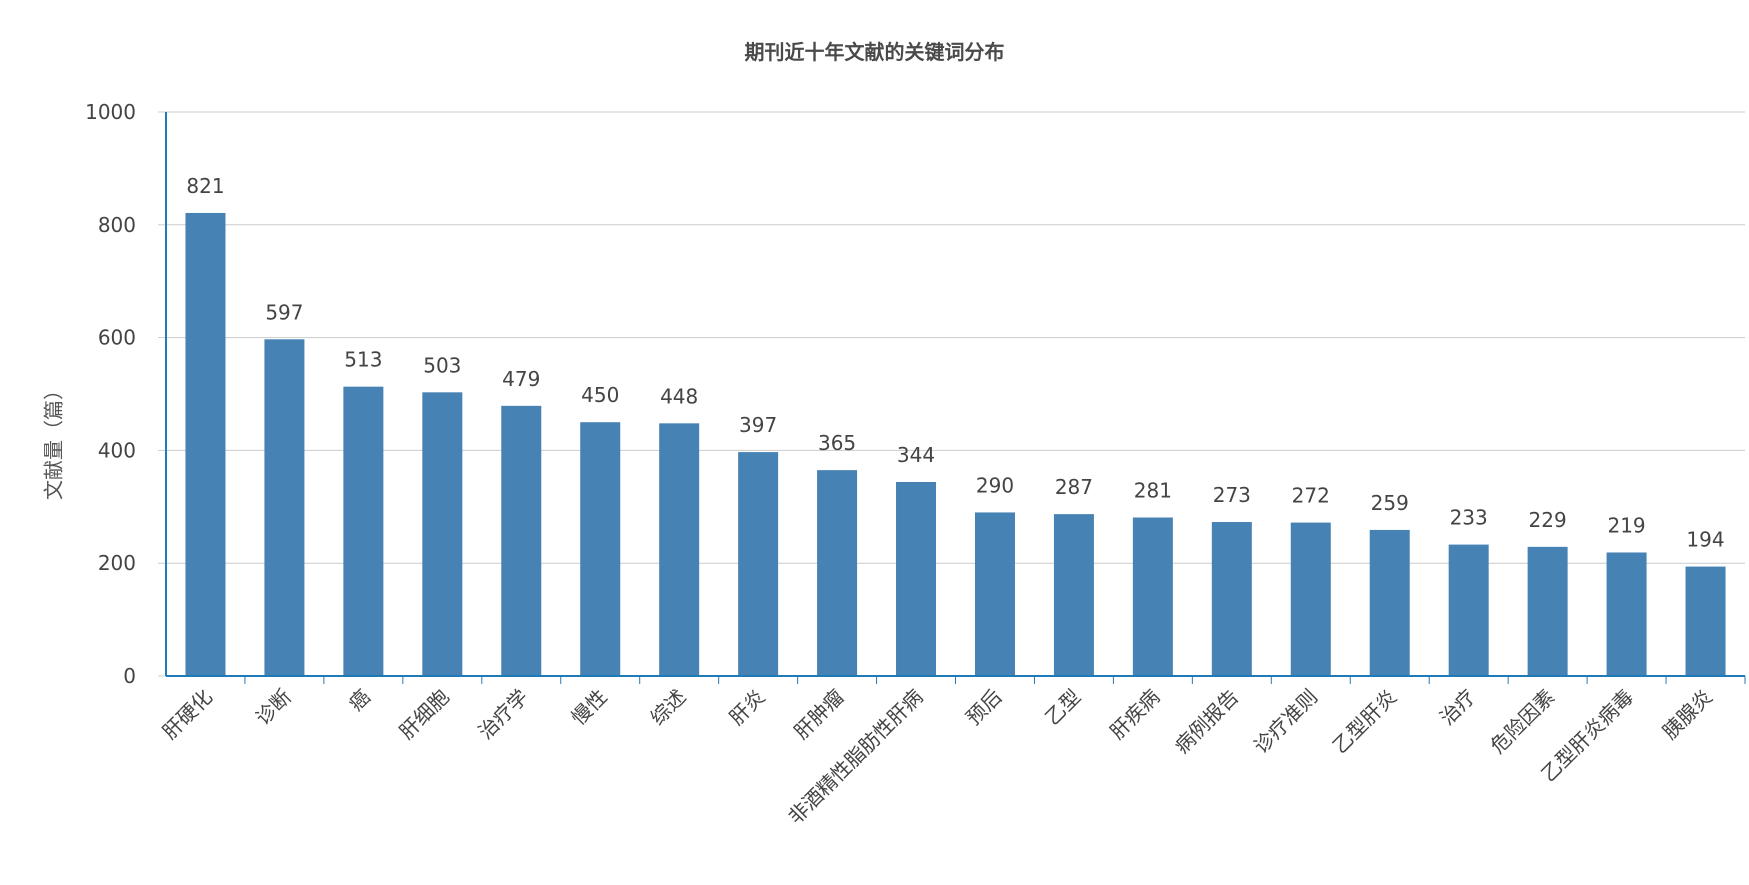  What do you see at coordinates (187, 714) in the screenshot?
I see `x-tick-label: 肝硬化` at bounding box center [187, 714].